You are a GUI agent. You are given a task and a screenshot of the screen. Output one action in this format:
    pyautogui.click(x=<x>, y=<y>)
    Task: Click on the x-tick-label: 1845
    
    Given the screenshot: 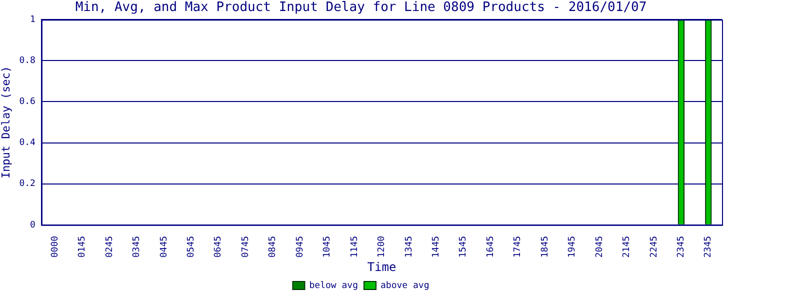 What is the action you would take?
    pyautogui.click(x=545, y=247)
    